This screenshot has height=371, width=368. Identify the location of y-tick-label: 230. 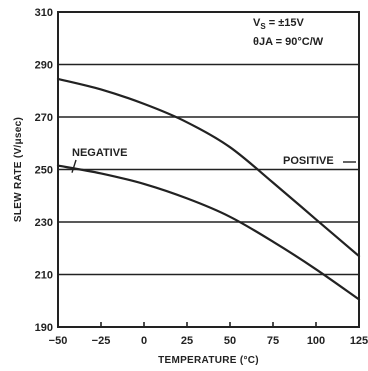
(44, 223).